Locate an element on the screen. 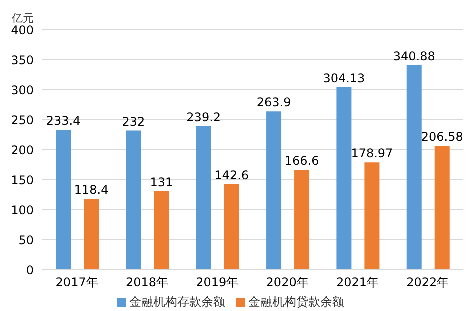 The image size is (473, 311). data-label: 131 is located at coordinates (162, 182).